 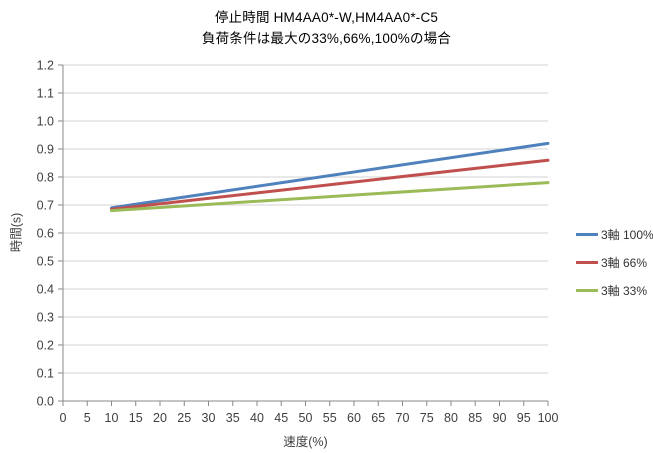 I want to click on y-tick-label: 0.2, so click(x=45, y=346).